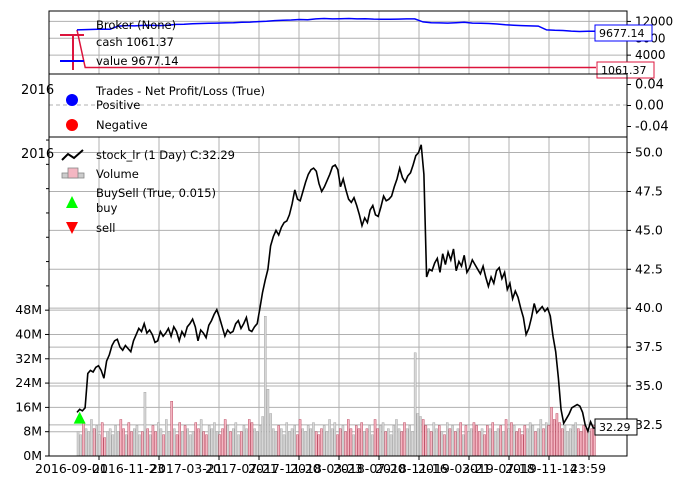 The height and width of the screenshot is (490, 689). Describe the element at coordinates (652, 127) in the screenshot. I see `trades-y-tick-label: -0.04` at that location.